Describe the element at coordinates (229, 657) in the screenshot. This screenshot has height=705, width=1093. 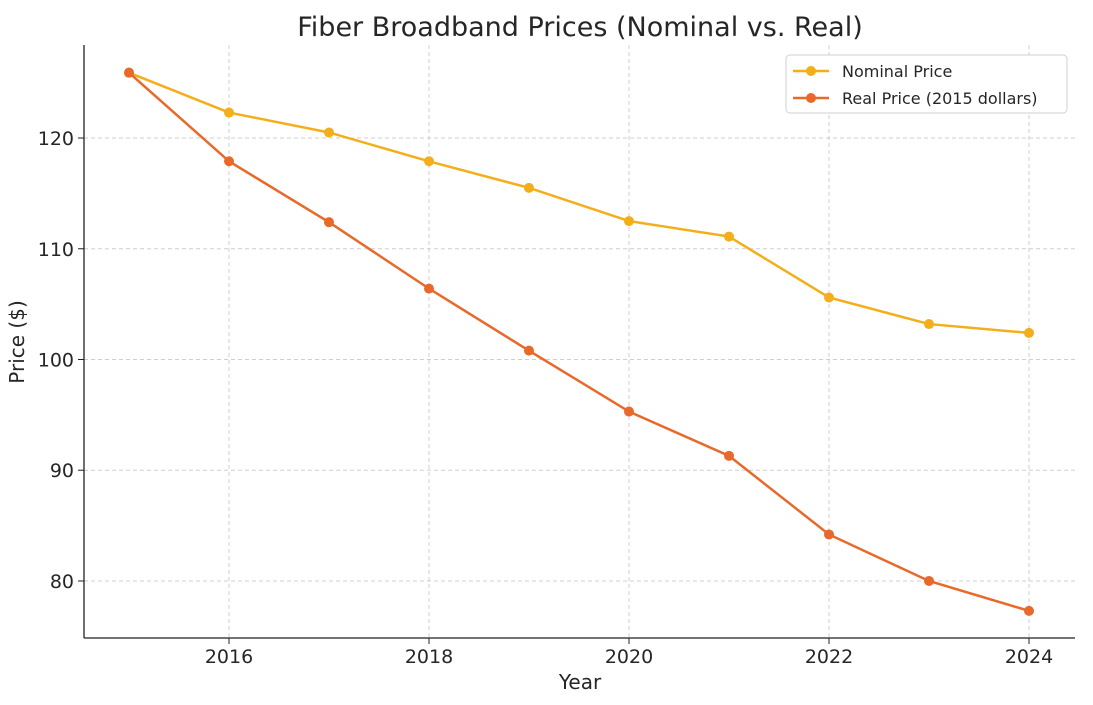
I see `x-tick-label: 2016` at that location.